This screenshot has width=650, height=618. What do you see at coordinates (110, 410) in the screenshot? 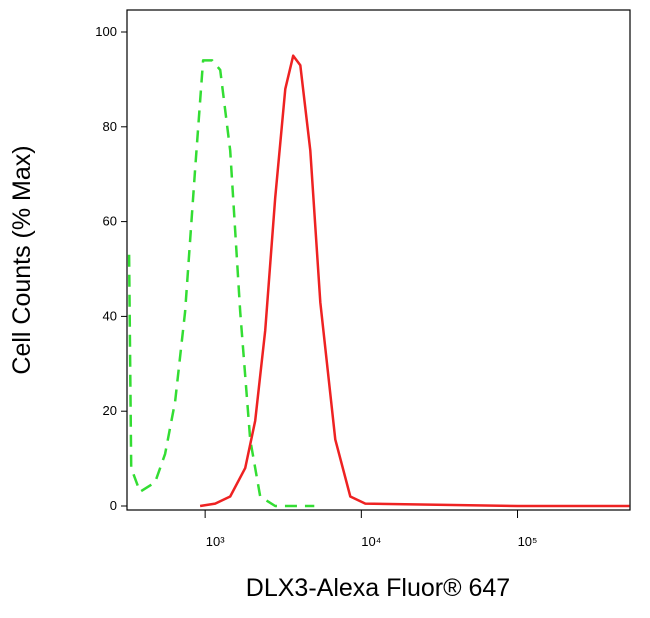
I see `y-tick-label: 20` at bounding box center [110, 410].